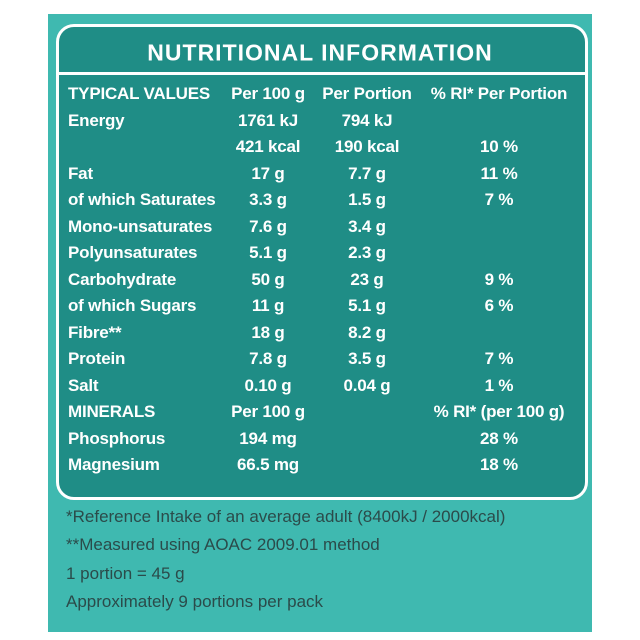 The width and height of the screenshot is (640, 640). Describe the element at coordinates (83, 385) in the screenshot. I see `row-label: Salt` at that location.